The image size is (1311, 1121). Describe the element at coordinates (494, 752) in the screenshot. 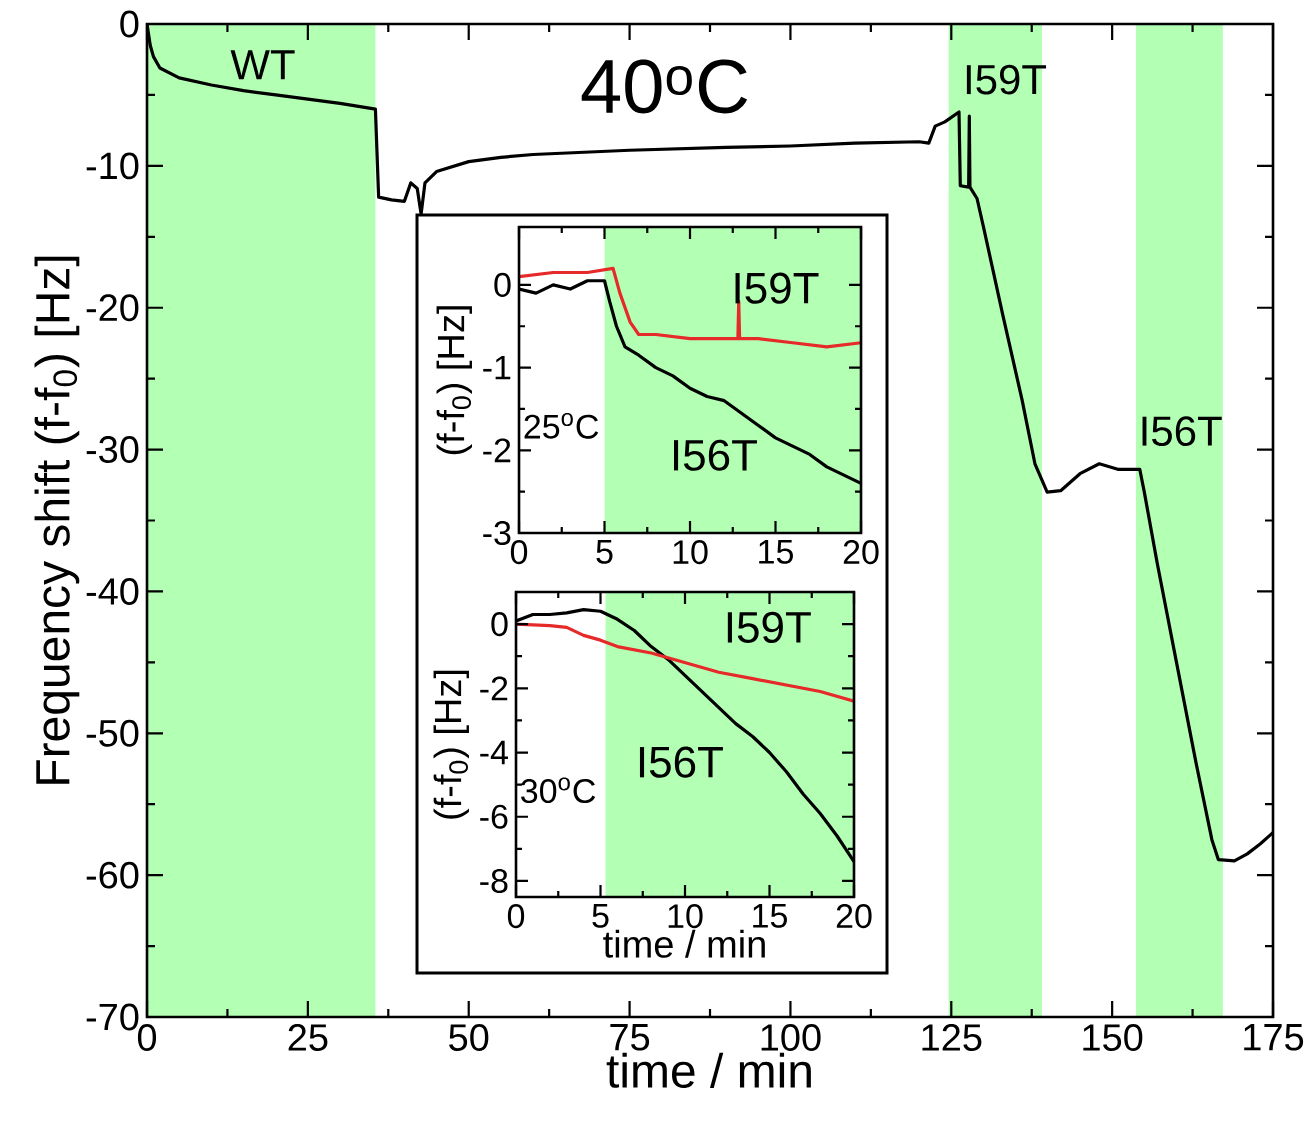

I see `y-tick-label: -4` at that location.